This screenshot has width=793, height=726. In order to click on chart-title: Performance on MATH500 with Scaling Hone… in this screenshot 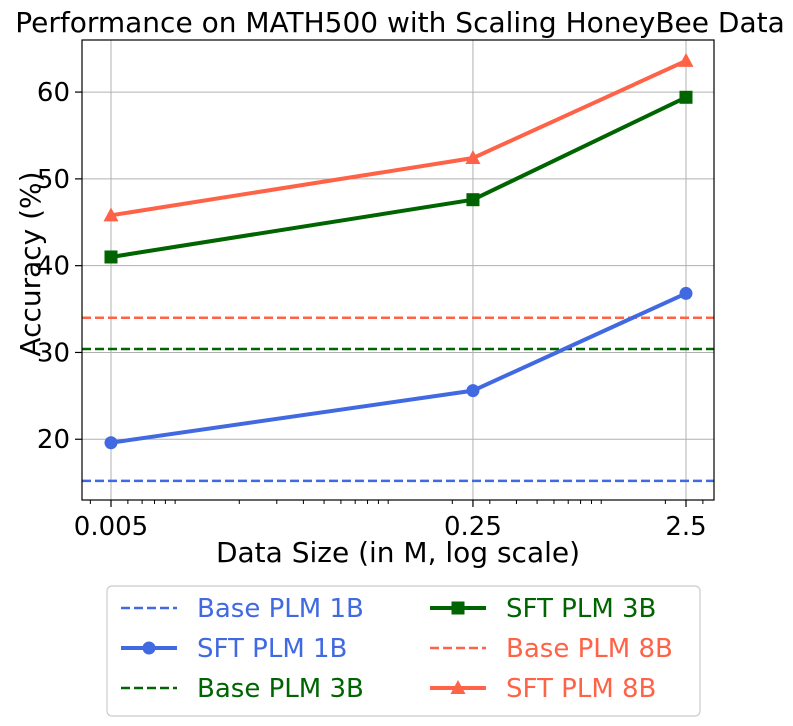, I will do `click(400, 22)`.